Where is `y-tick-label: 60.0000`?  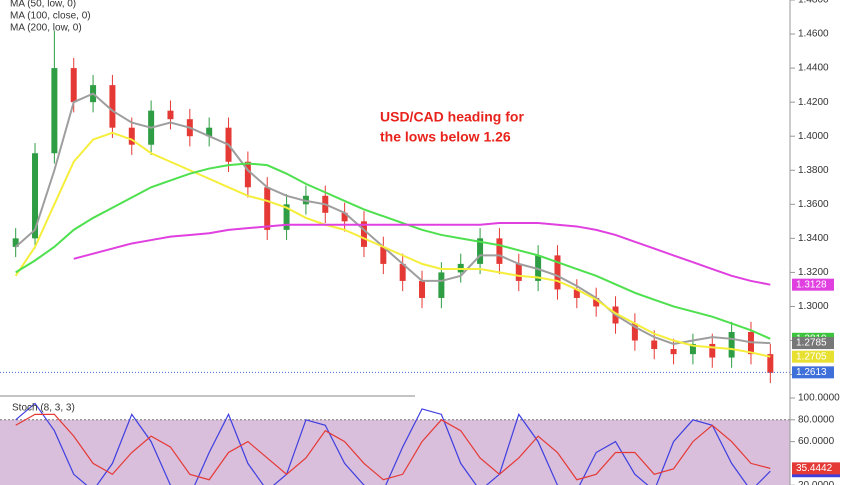
y-tick-label: 60.0000 is located at coordinates (816, 441).